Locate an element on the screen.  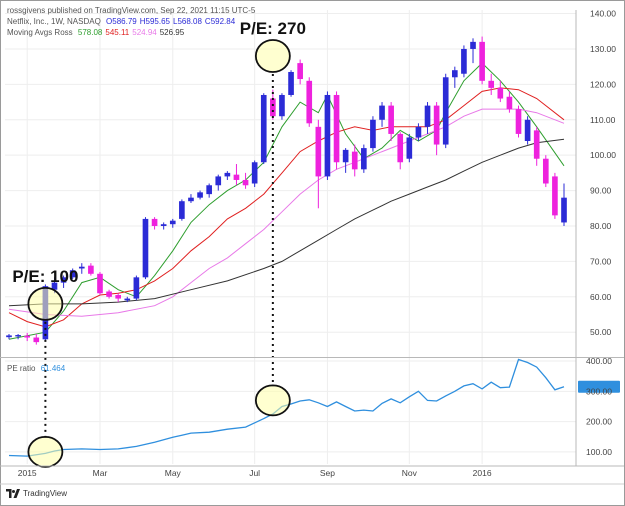
x-tick-label: 2016 is located at coordinates (482, 473).